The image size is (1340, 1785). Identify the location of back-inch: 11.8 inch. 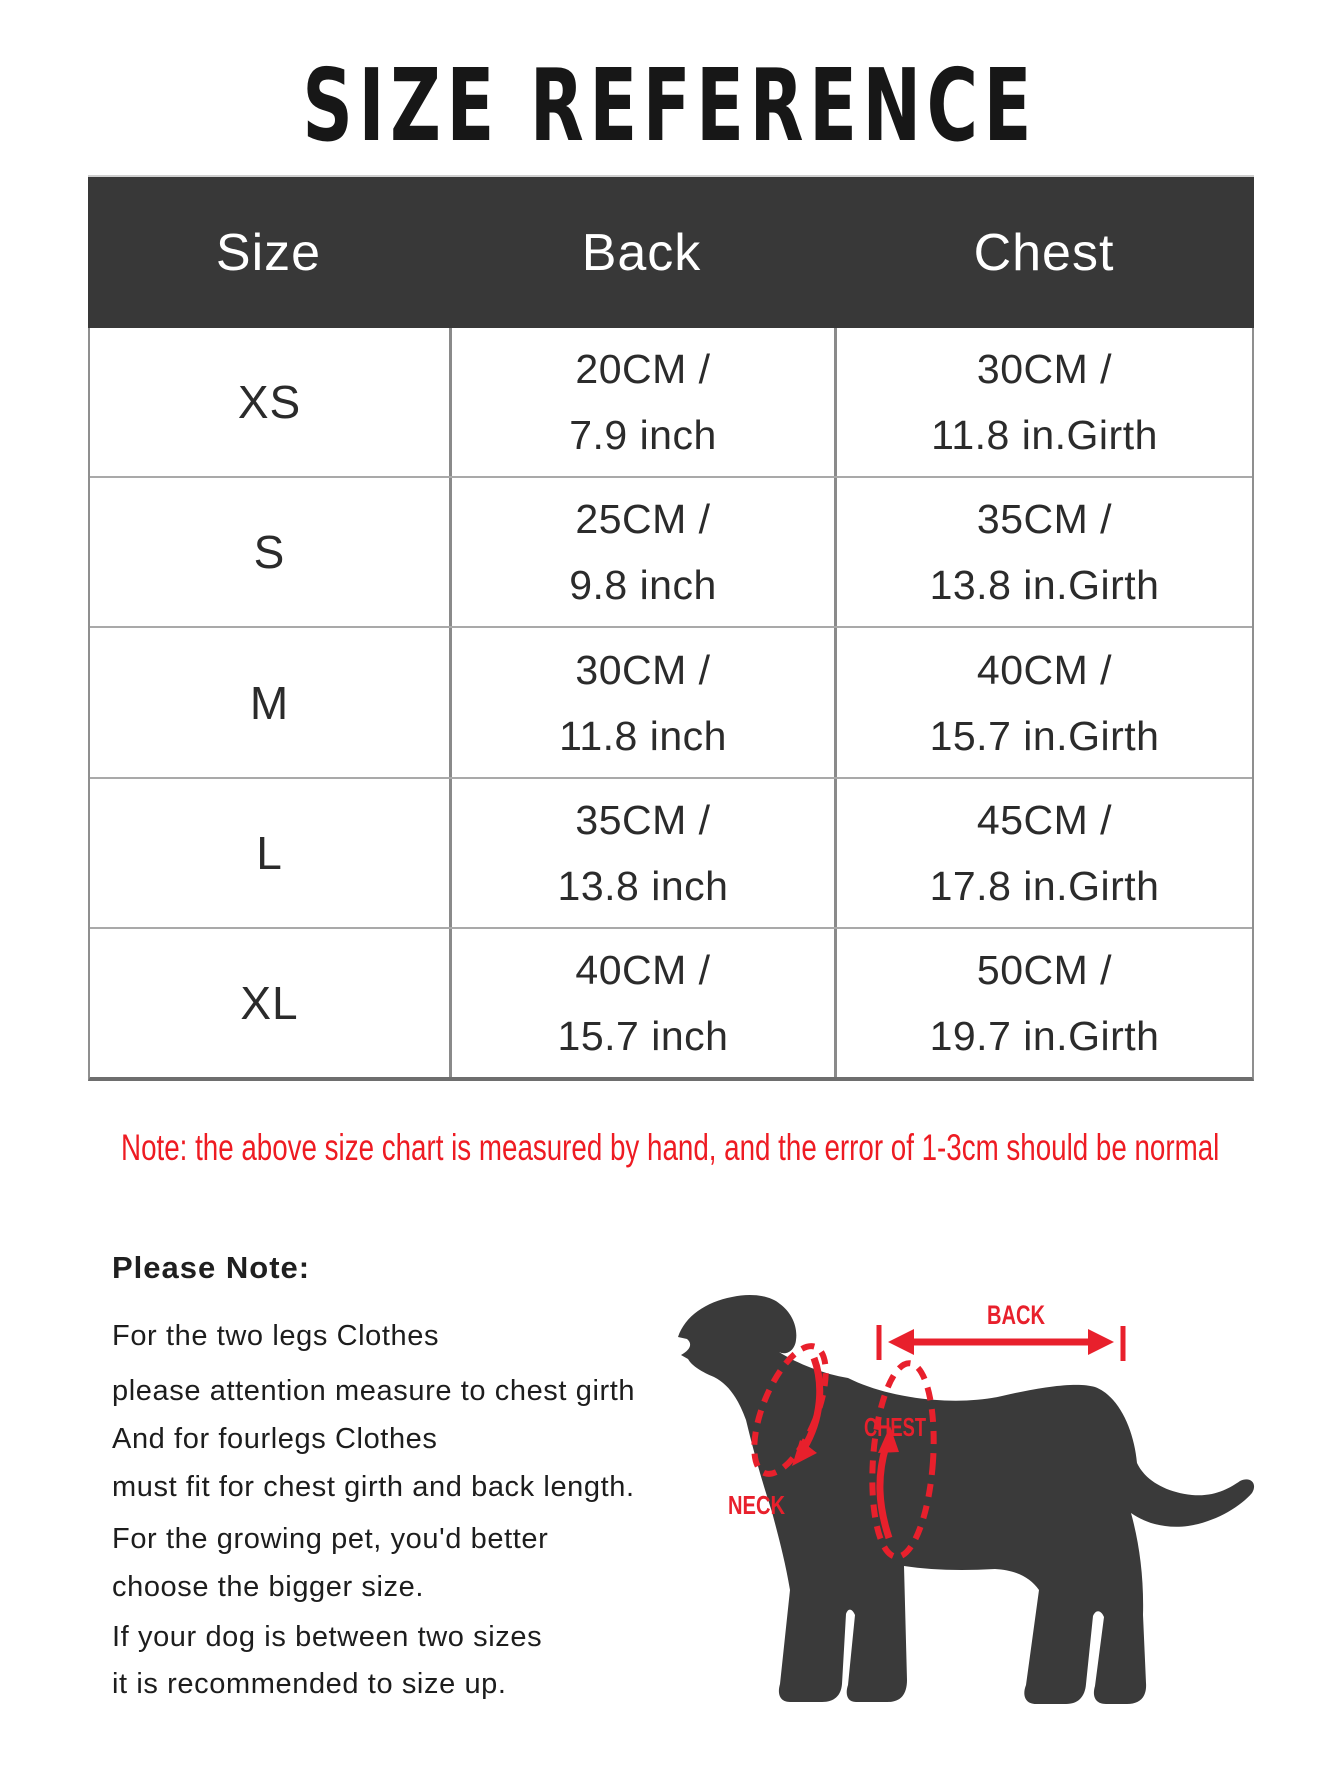
(643, 735).